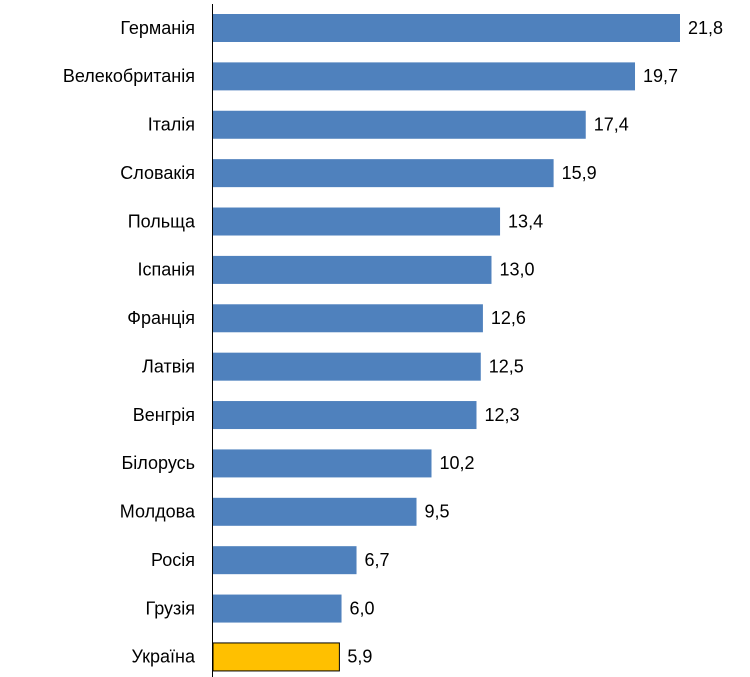 The height and width of the screenshot is (677, 750). What do you see at coordinates (129, 76) in the screenshot?
I see `category-label: Велекобританія` at bounding box center [129, 76].